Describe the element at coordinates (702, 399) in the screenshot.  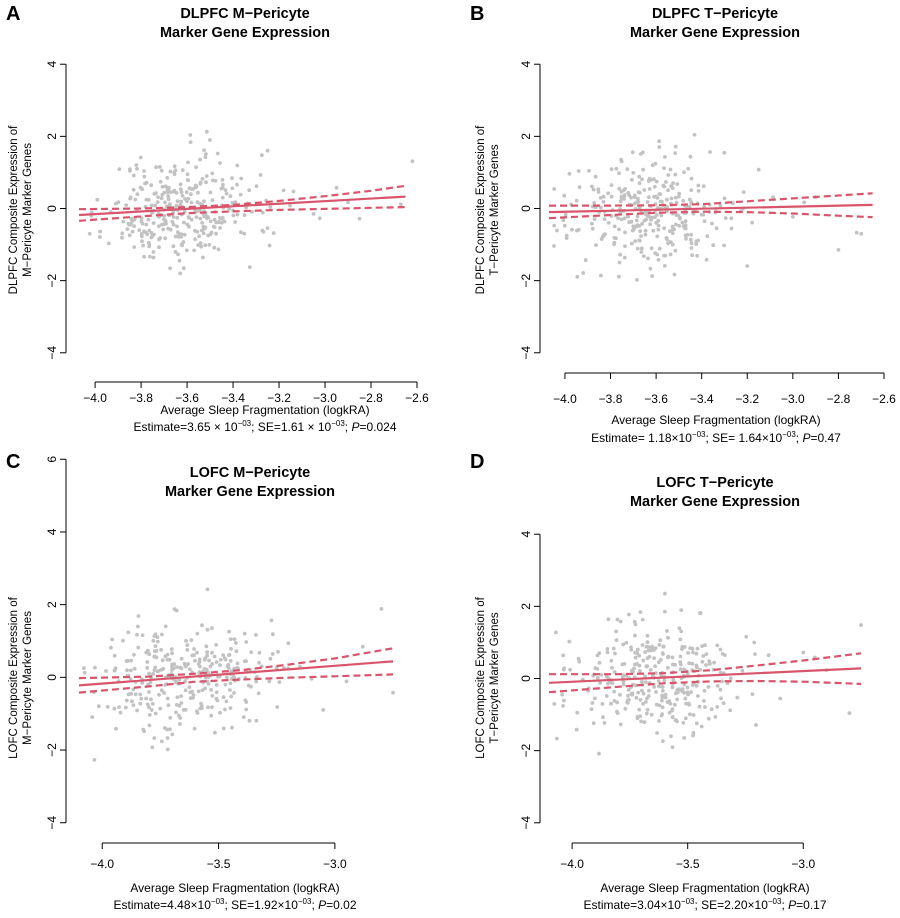
I see `x-tick-label: −3.4` at that location.